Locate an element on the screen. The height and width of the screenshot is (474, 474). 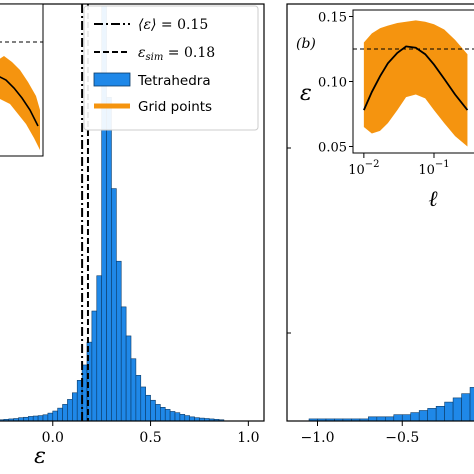
left-inset-band is located at coordinates (20, 103).